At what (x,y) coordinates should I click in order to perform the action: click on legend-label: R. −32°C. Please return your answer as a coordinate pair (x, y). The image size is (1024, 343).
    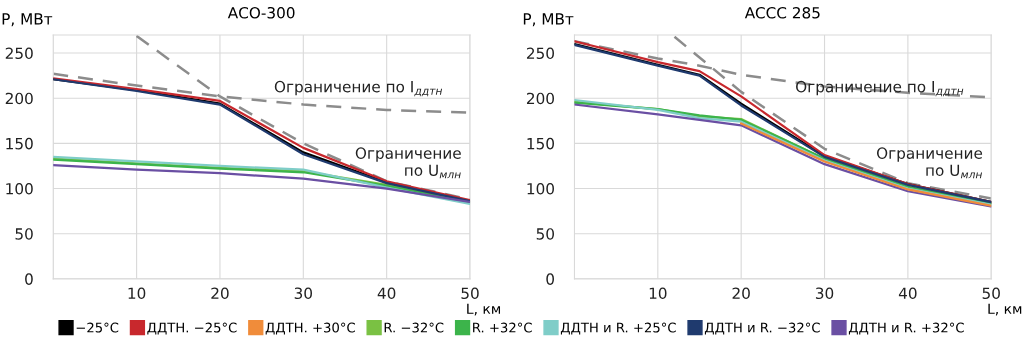
    Looking at the image, I should click on (414, 327).